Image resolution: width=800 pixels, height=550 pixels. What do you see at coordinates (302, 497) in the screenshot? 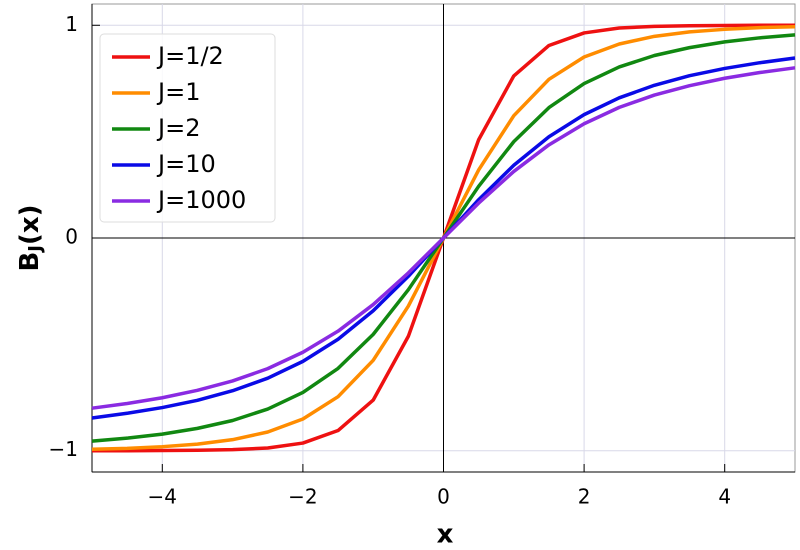
I see `x-tick-label: −2` at bounding box center [302, 497].